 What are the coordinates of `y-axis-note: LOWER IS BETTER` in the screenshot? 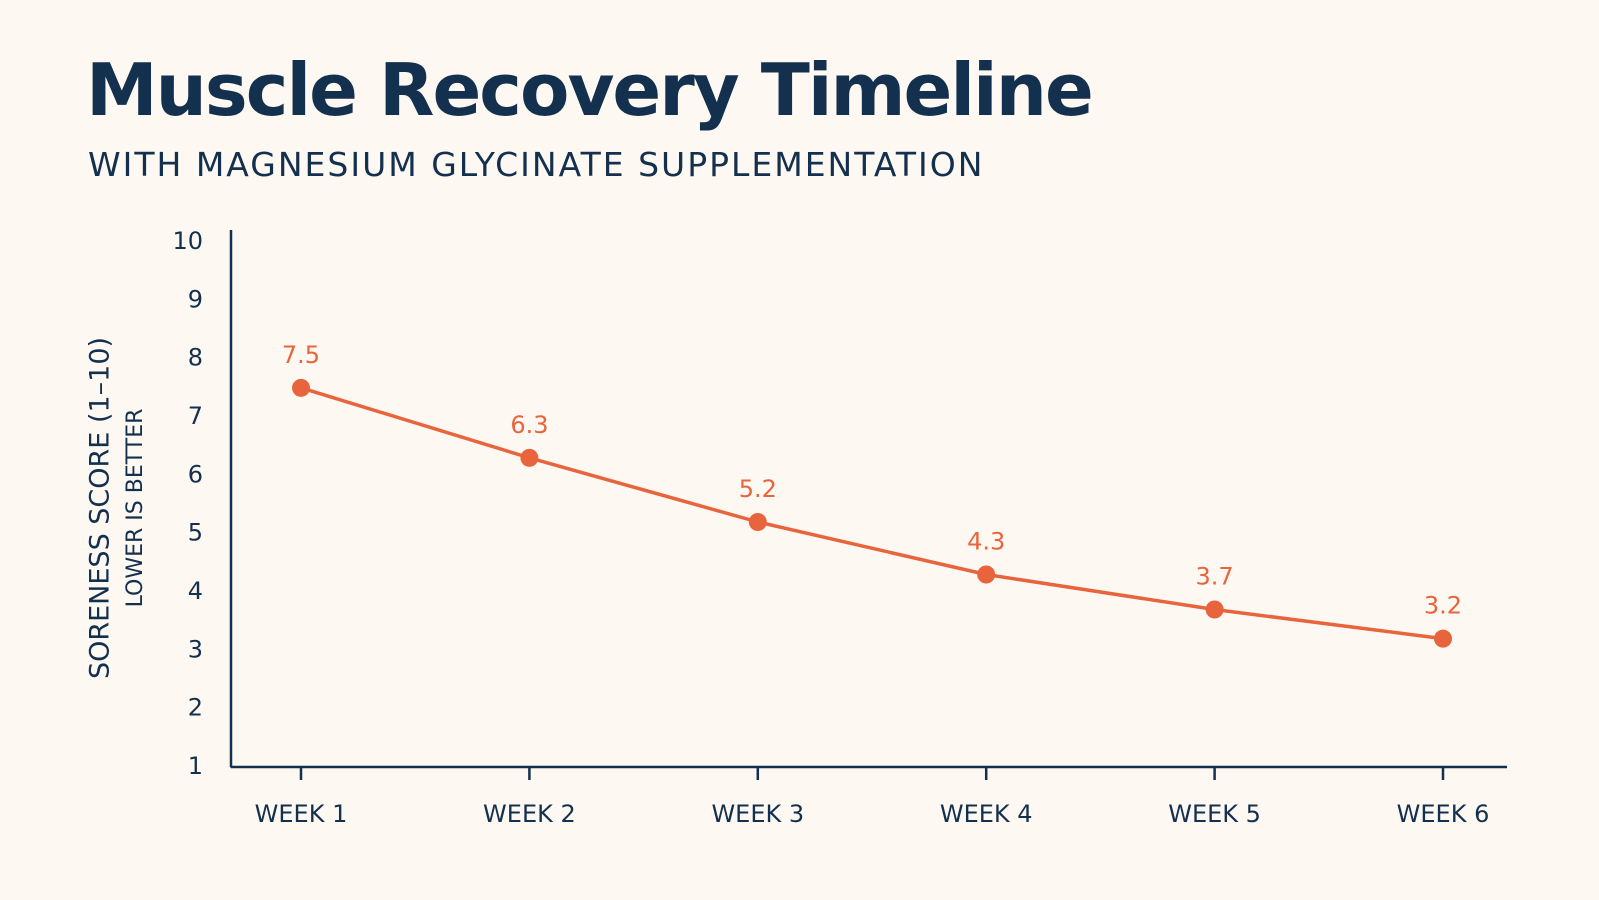 It's located at (135, 508).